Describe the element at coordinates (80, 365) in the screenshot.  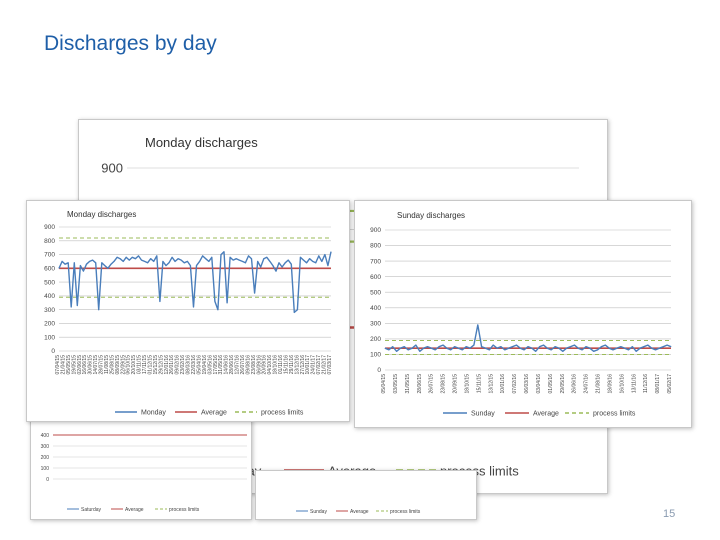
I see `x-tick-label: 02/06/15` at that location.